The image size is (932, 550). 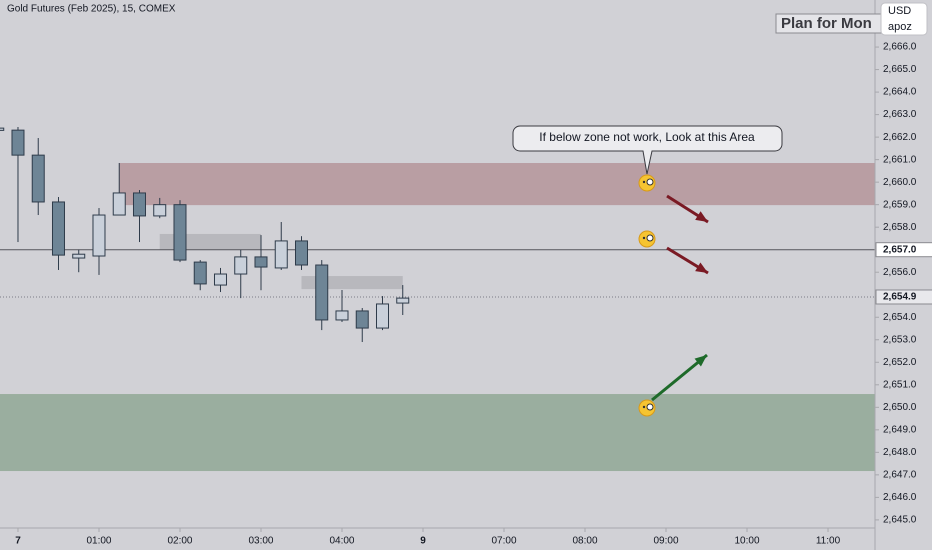 What do you see at coordinates (900, 159) in the screenshot?
I see `y-tick-label: 2,661.0` at bounding box center [900, 159].